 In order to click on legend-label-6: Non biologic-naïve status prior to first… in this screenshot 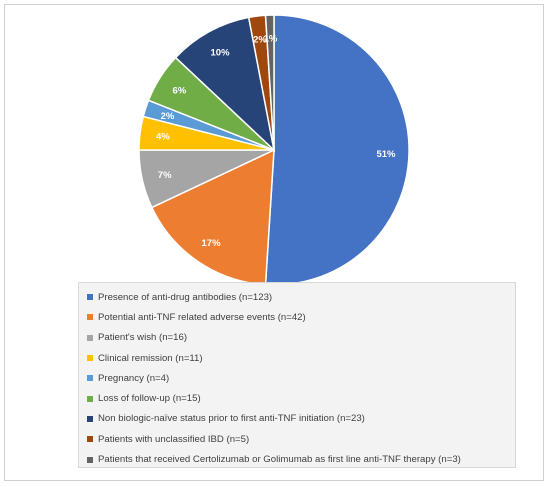, I will do `click(231, 419)`.